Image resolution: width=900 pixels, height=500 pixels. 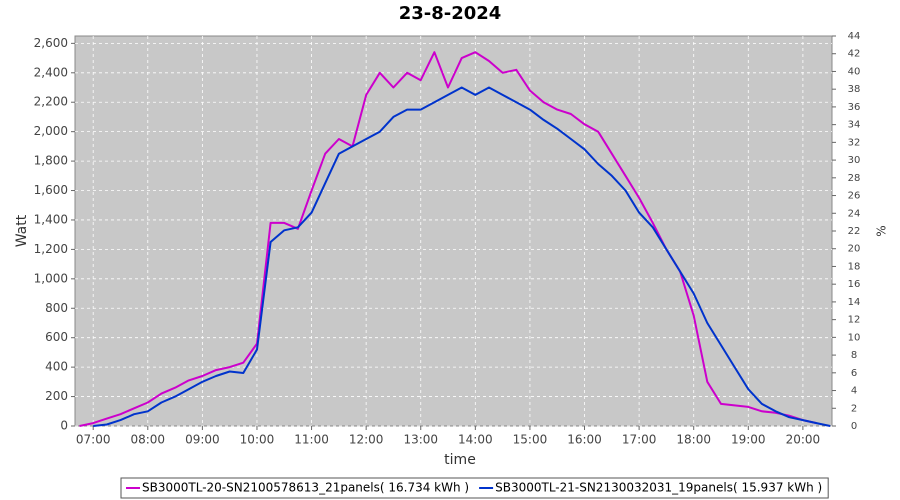 I want to click on legend-box, so click(x=474, y=488).